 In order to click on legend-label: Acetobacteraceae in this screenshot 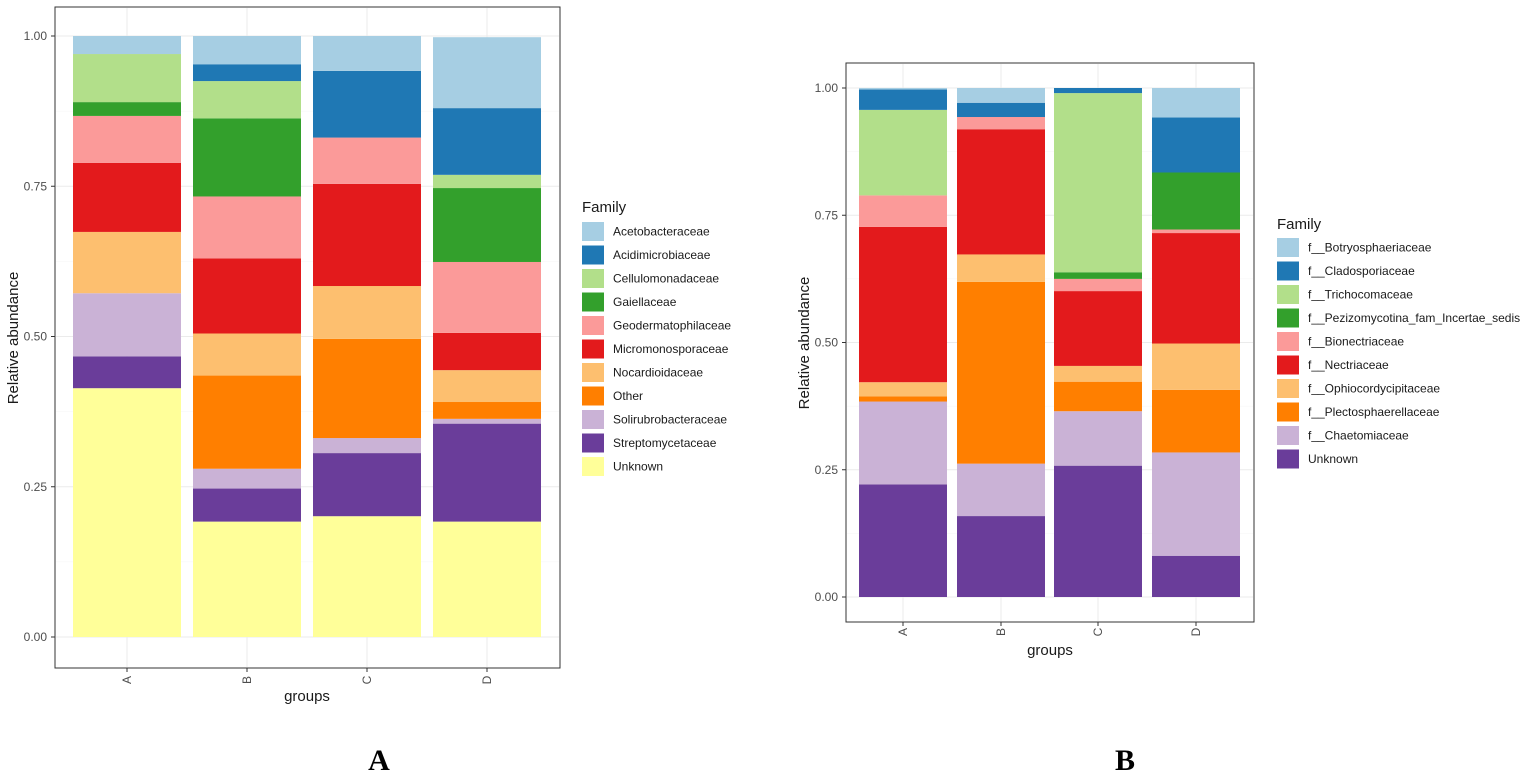, I will do `click(661, 232)`.